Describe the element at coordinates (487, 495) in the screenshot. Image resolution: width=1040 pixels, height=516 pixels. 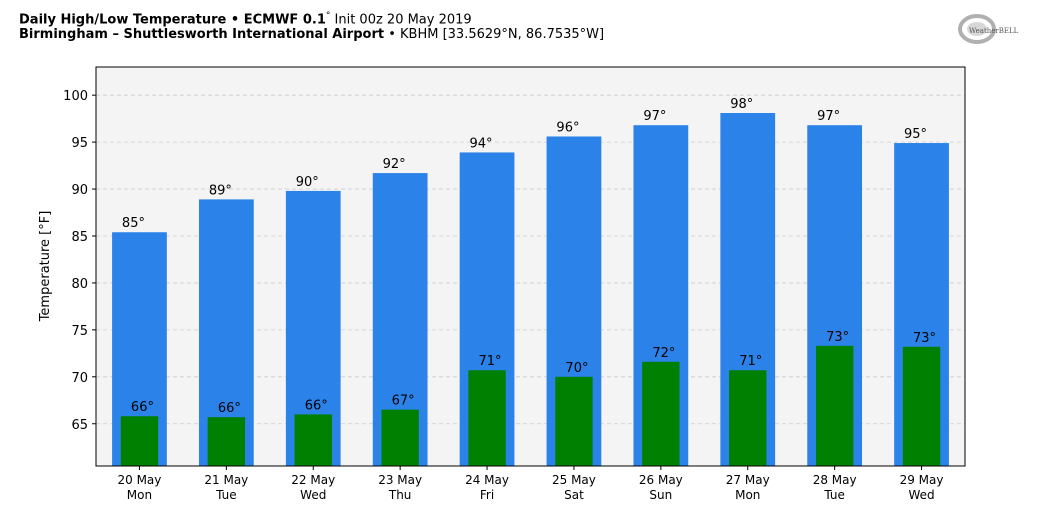
I see `x-tick-weekday: Fri` at that location.